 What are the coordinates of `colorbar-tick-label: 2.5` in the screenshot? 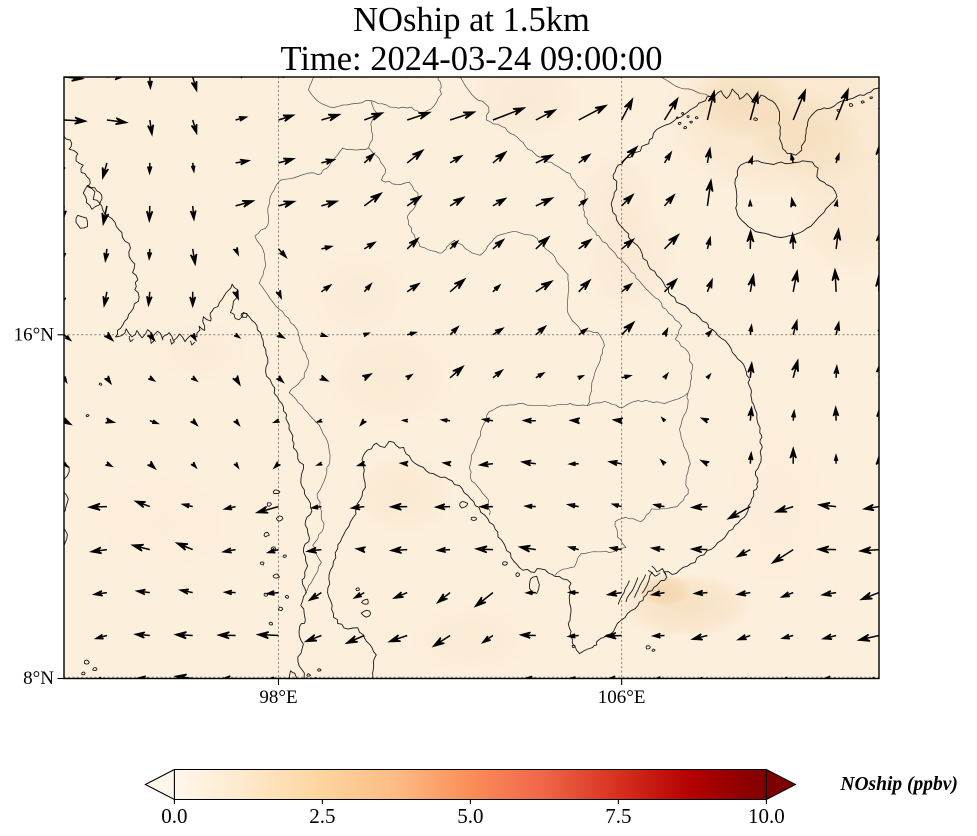 It's located at (322, 816).